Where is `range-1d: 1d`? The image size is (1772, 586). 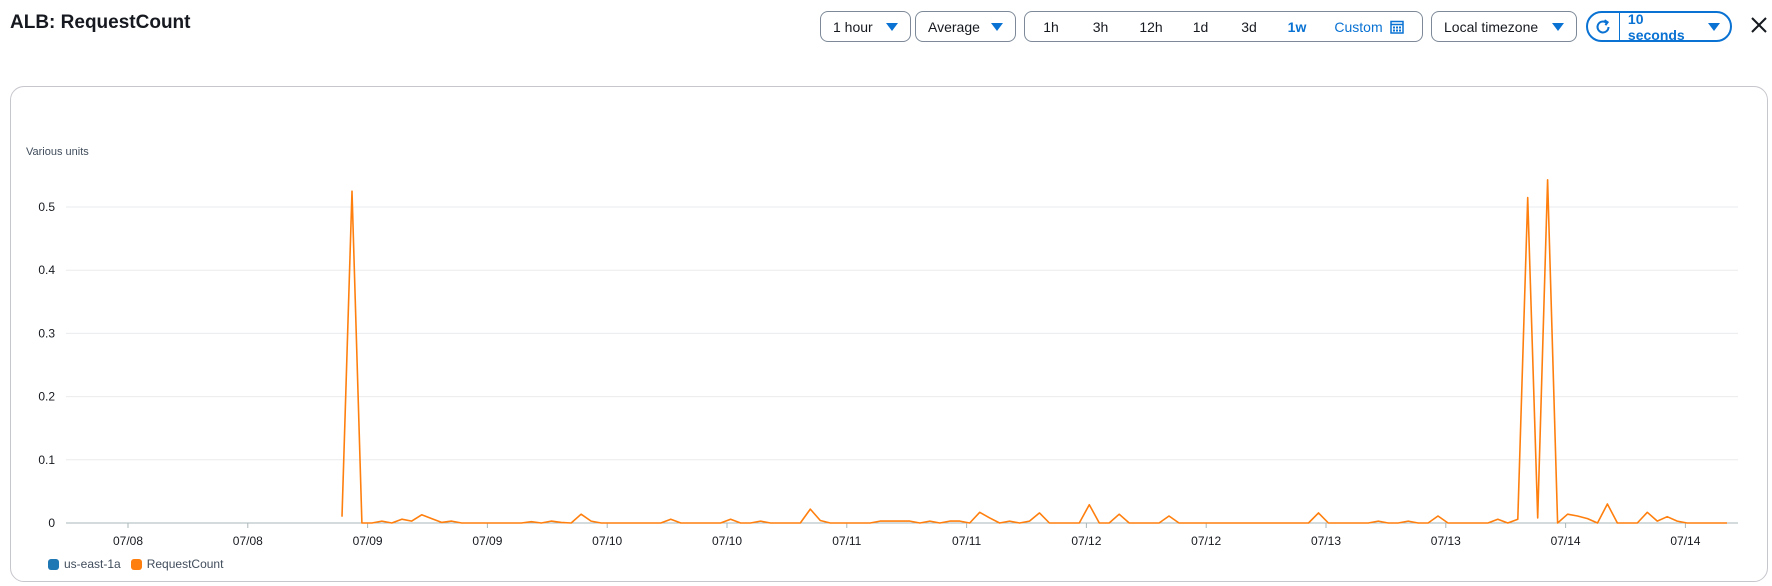
range-1d: 1d is located at coordinates (1200, 26).